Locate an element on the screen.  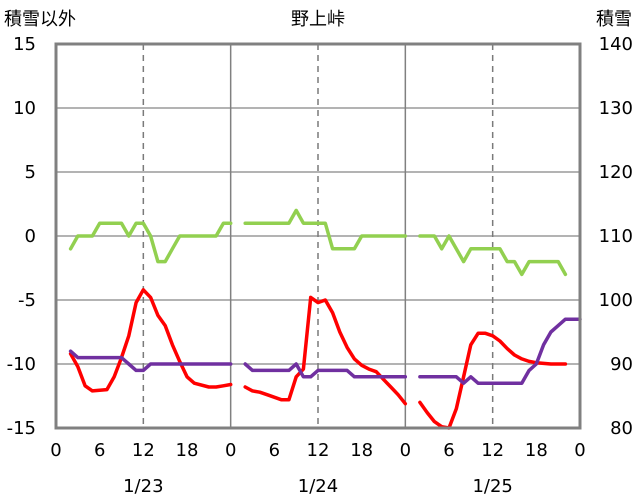
left-tick-label: 10 is located at coordinates (24, 108).